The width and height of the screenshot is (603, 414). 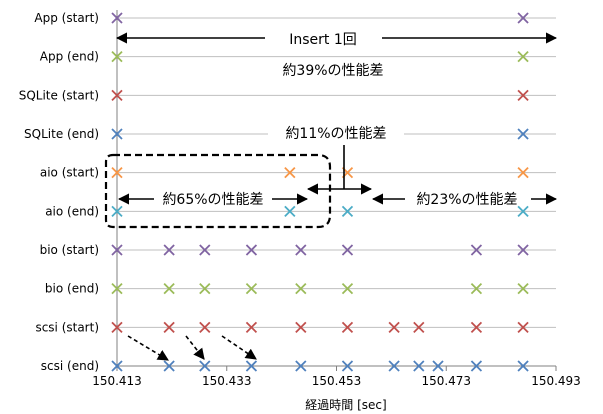 What do you see at coordinates (69, 250) in the screenshot?
I see `y-tick-label: bio (start)` at bounding box center [69, 250].